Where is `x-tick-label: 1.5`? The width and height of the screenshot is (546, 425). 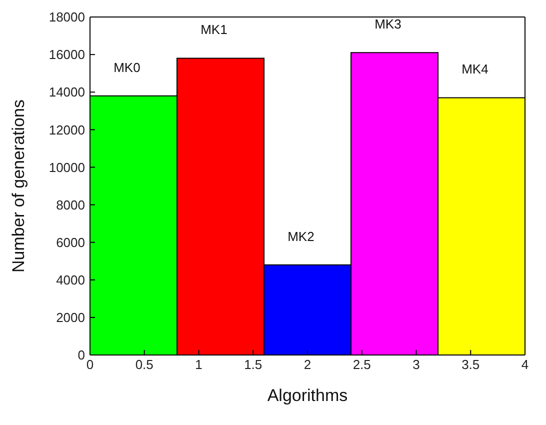 x-tick-label: 1.5 is located at coordinates (253, 364).